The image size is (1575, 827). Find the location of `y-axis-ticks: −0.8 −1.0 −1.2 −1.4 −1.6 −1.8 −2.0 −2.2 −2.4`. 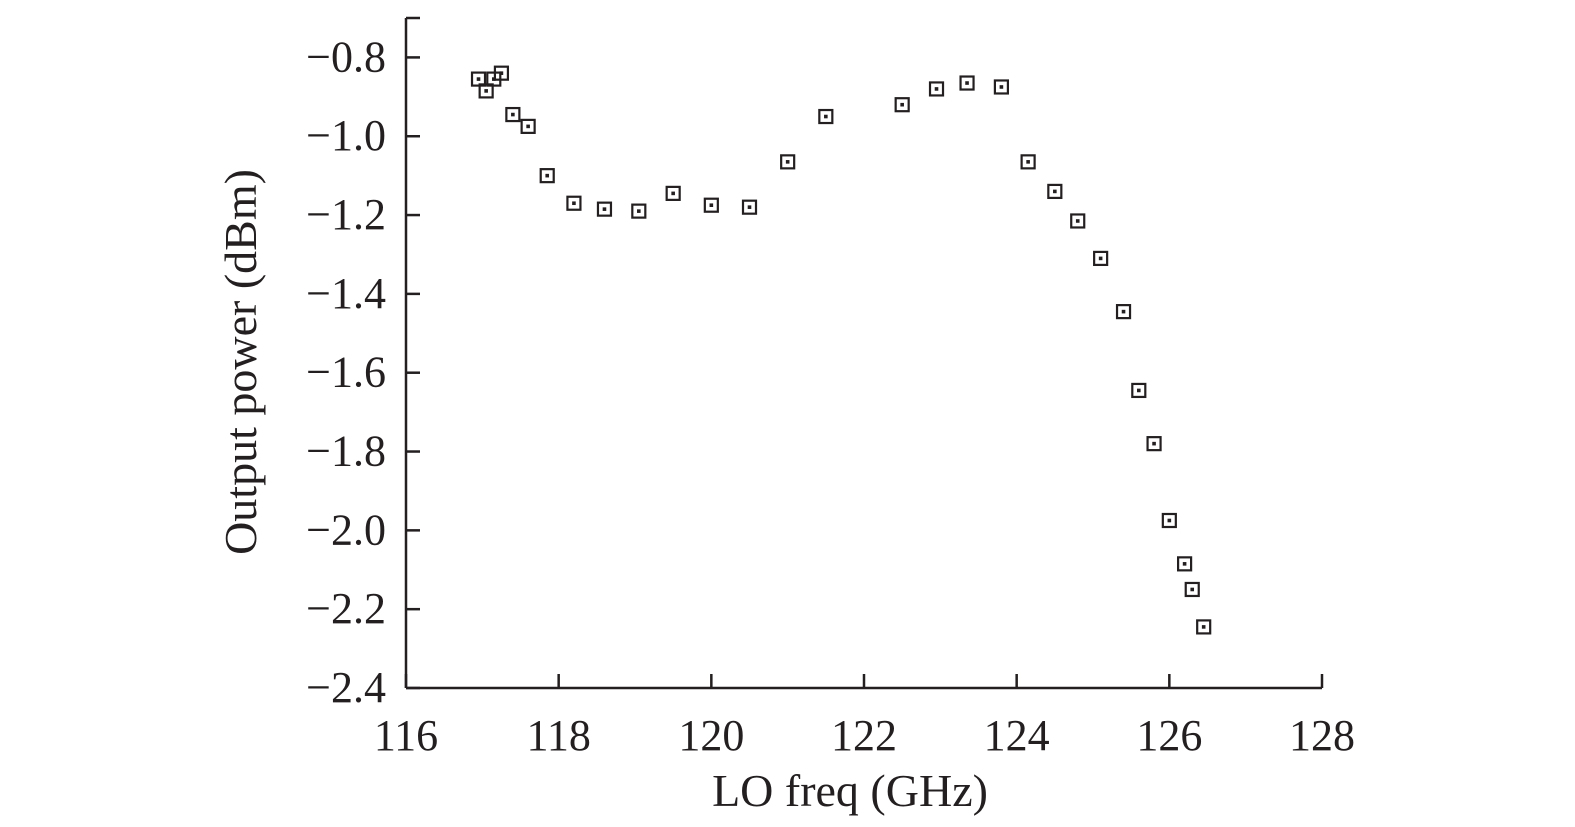

y-axis-ticks: −0.8 −1.0 −1.2 −1.4 −1.6 −1.8 −2.0 −2.2 −2.4 is located at coordinates (363, 364).